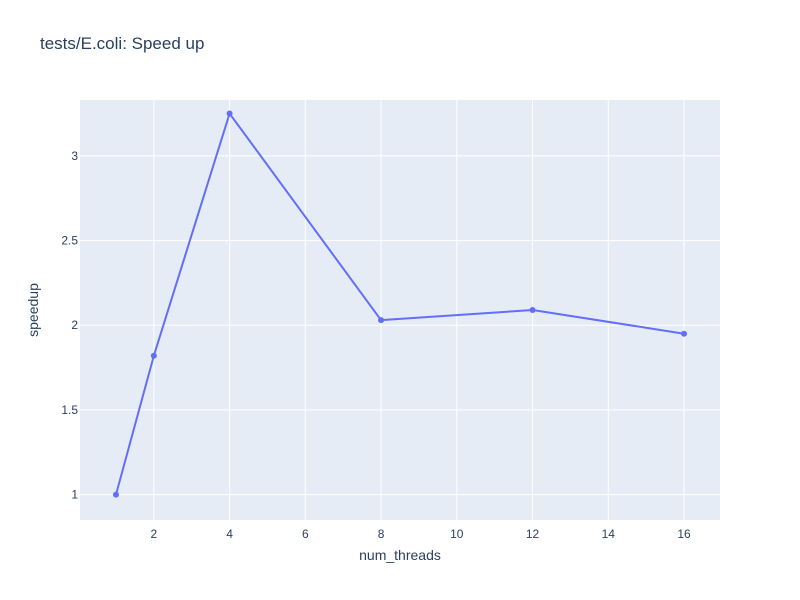 Image resolution: width=800 pixels, height=600 pixels. What do you see at coordinates (381, 534) in the screenshot?
I see `x-tick-label: 8` at bounding box center [381, 534].